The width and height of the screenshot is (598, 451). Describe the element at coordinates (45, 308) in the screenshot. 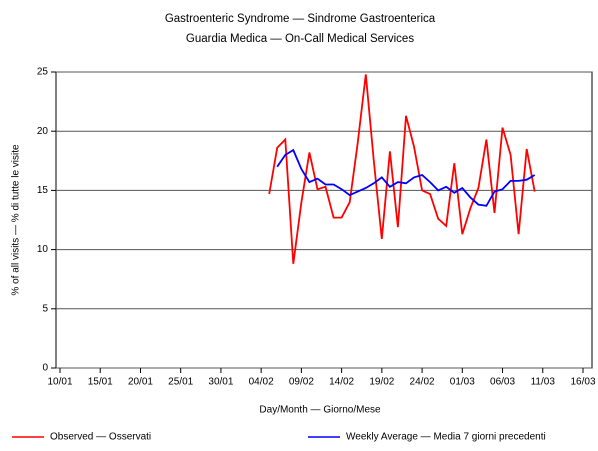

I see `y-tick-label: 5` at that location.